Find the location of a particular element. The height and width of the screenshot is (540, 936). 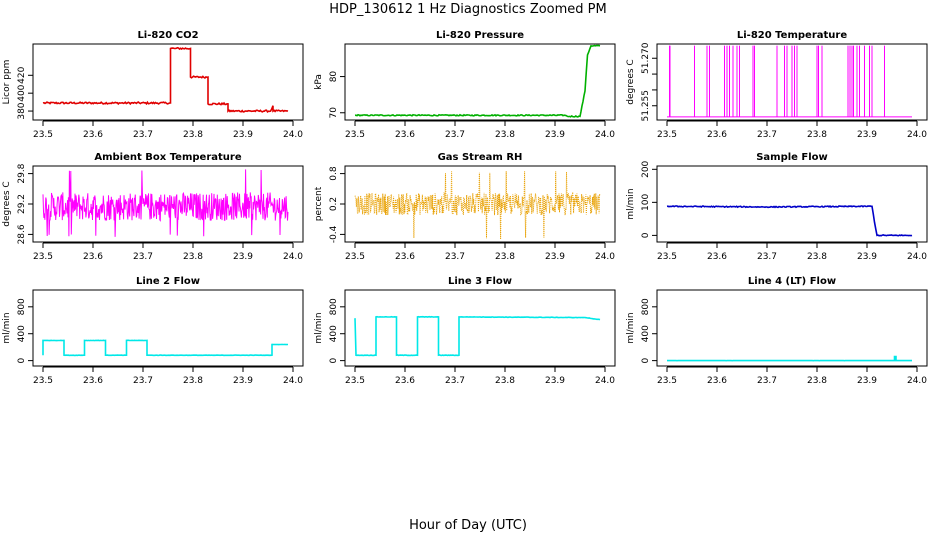

y-tick-label: 200 is located at coordinates (646, 168).